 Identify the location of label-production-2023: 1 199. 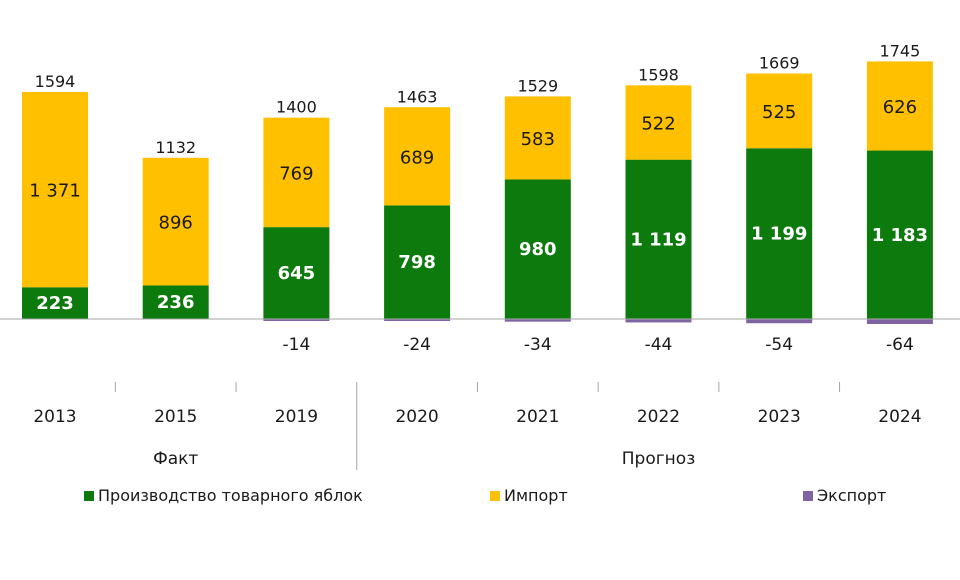
(779, 234).